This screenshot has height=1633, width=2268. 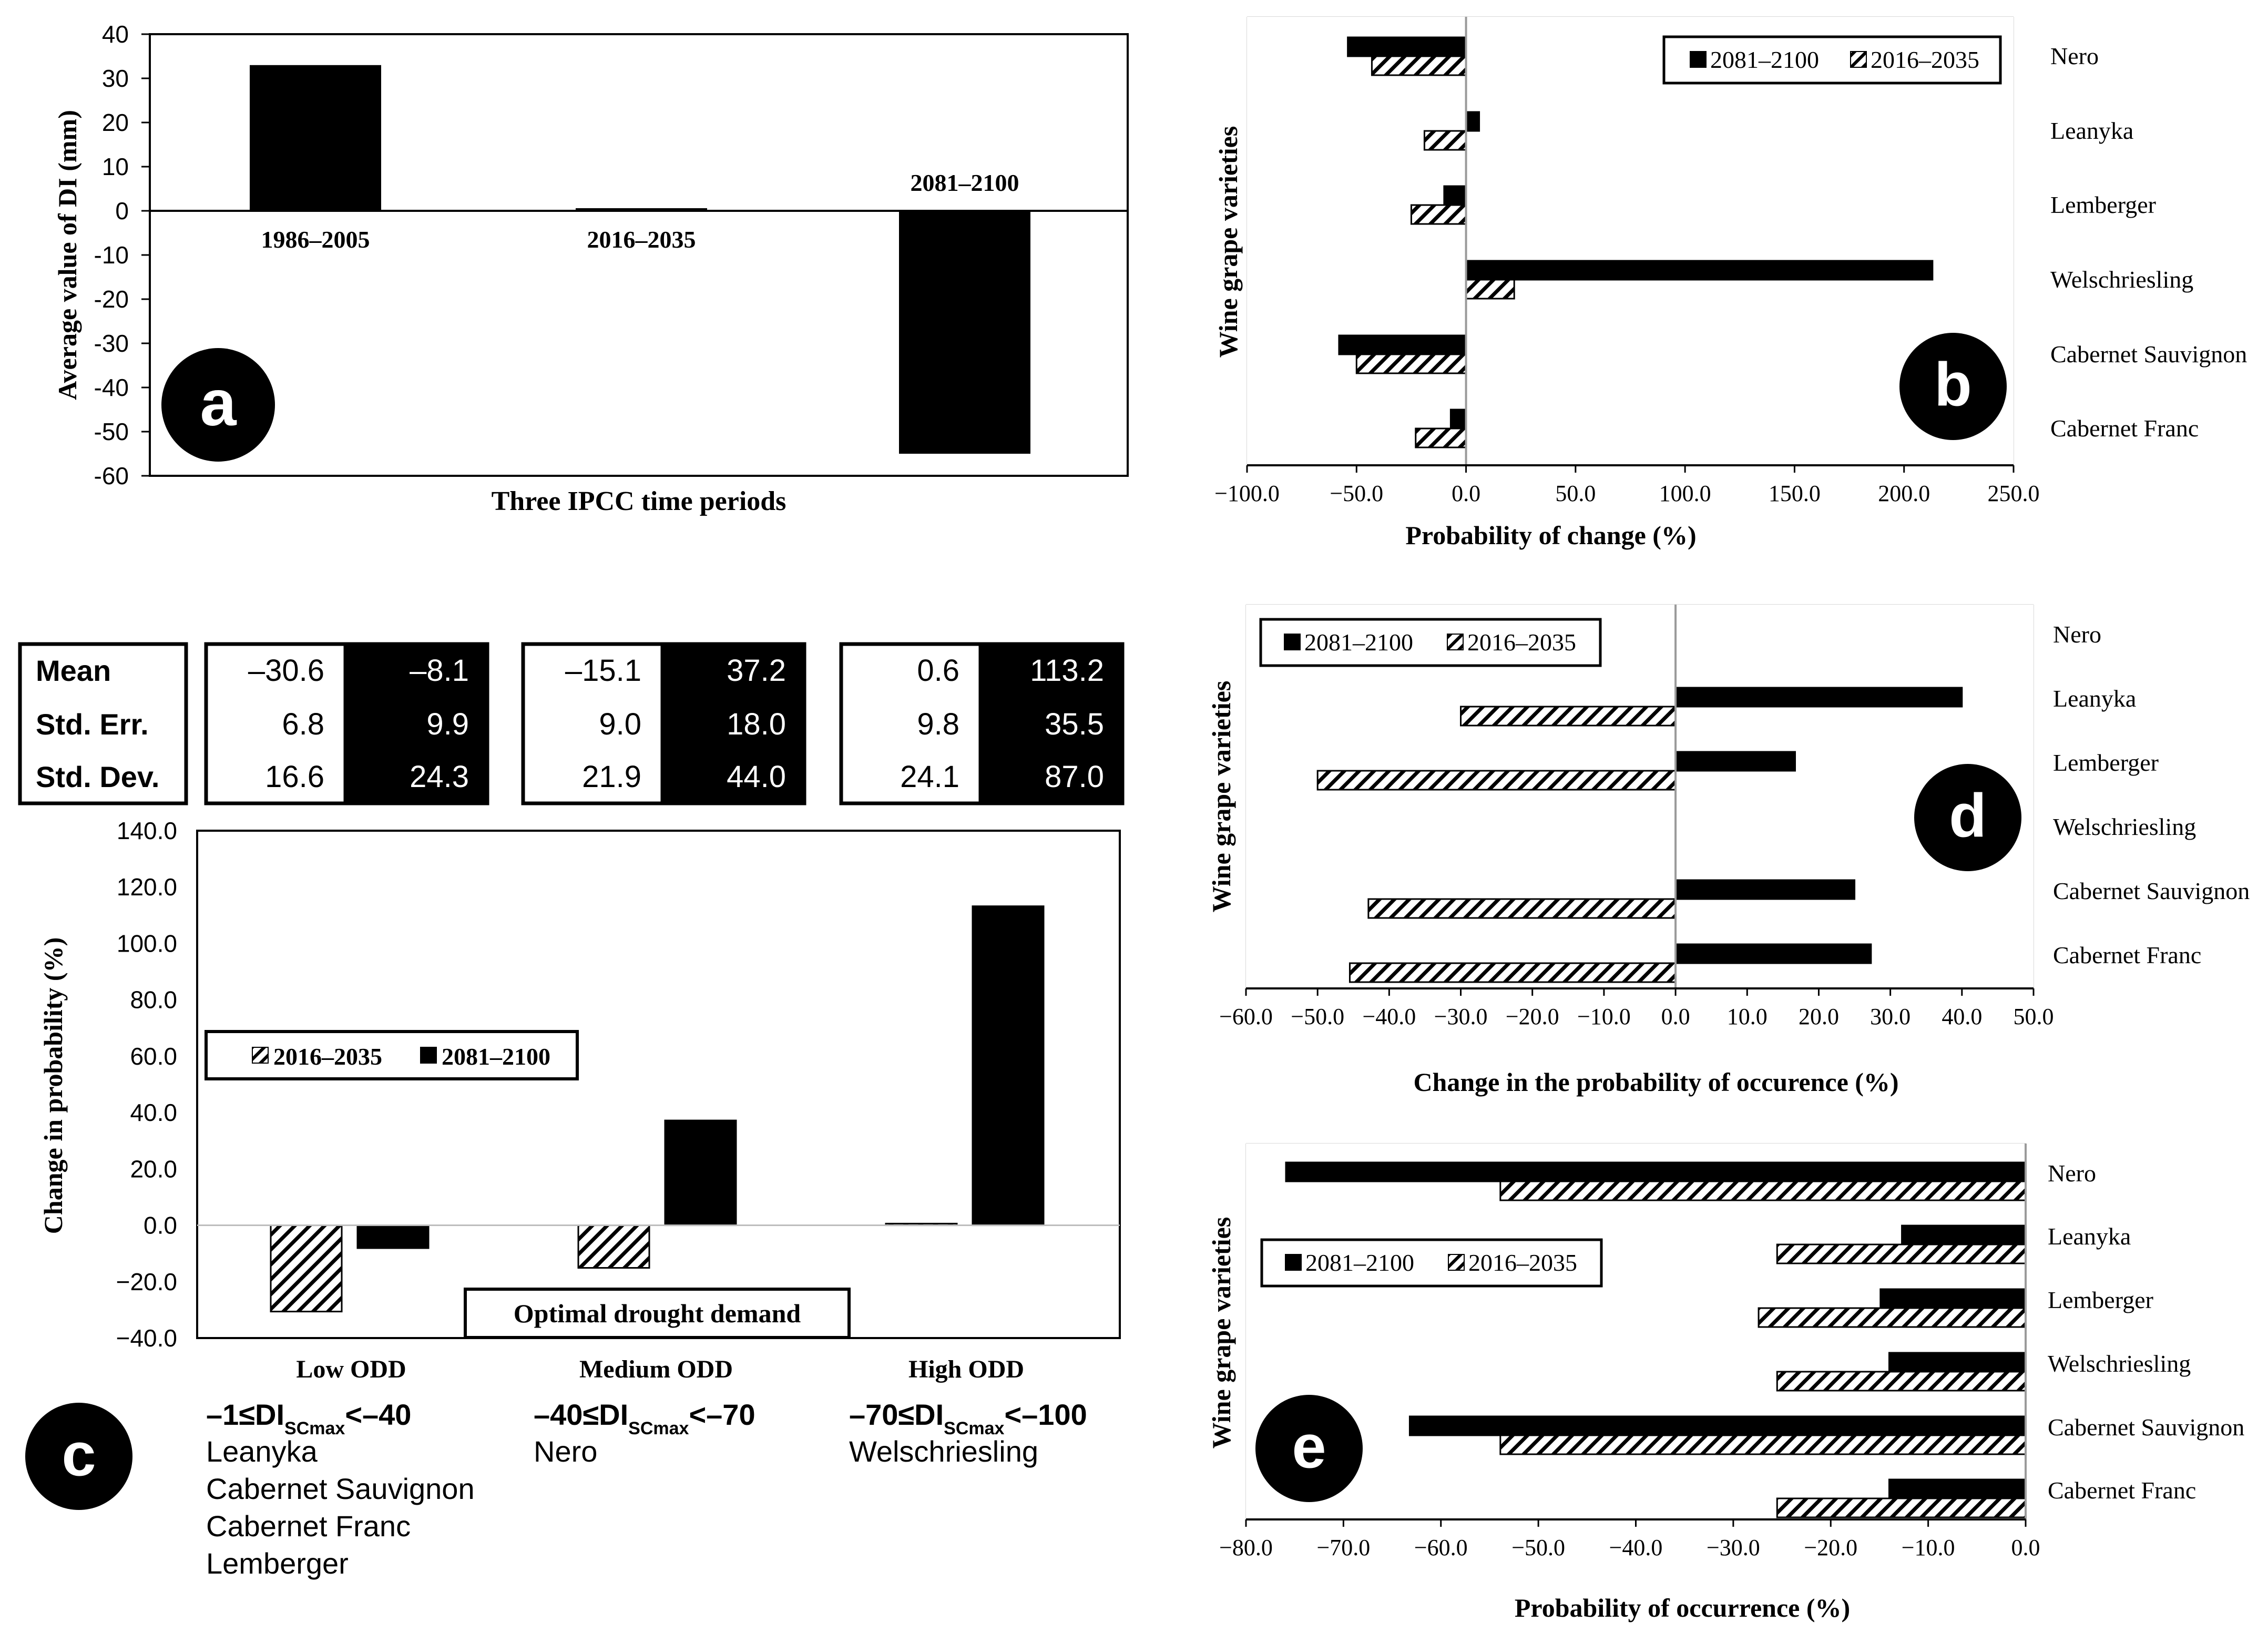 I want to click on panel-badge-a, so click(x=218, y=405).